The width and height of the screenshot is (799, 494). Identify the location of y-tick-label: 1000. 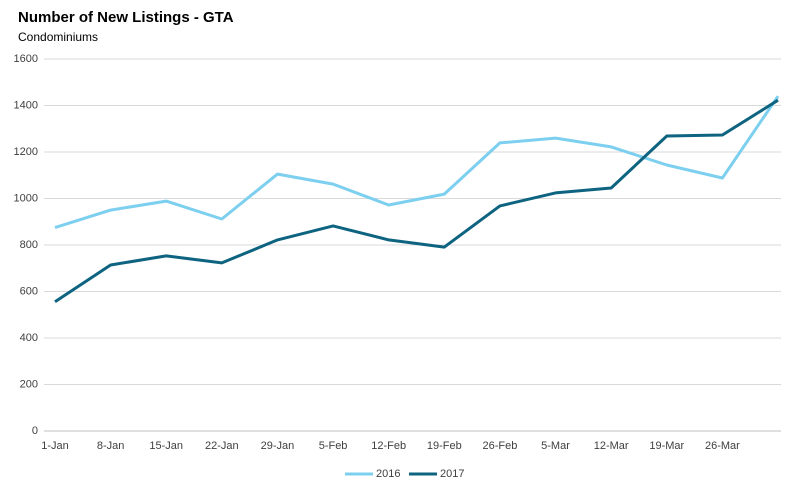
(26, 198).